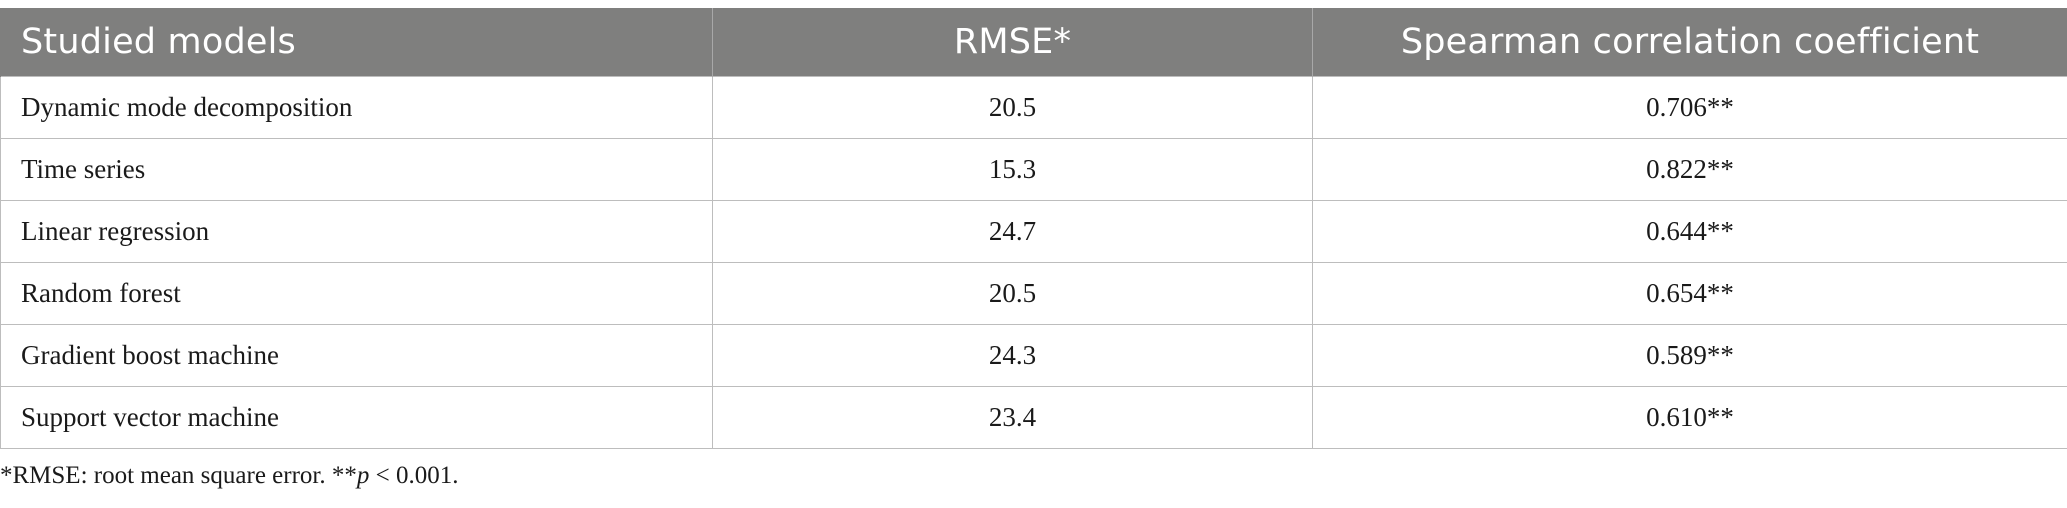 The height and width of the screenshot is (508, 2067). Describe the element at coordinates (356, 355) in the screenshot. I see `model-name-cell: Gradient boost machine` at that location.